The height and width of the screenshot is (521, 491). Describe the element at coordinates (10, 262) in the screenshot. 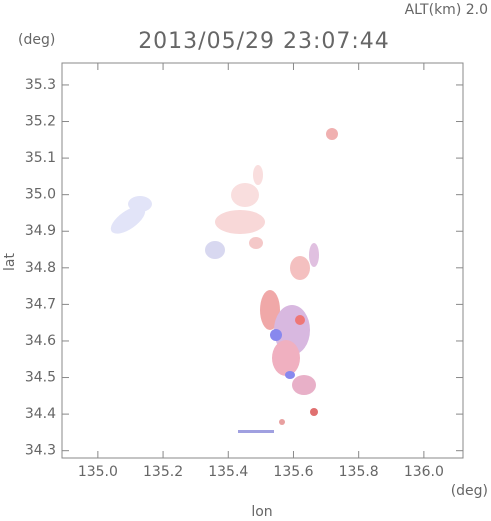

I see `y-axis-title: lat` at that location.